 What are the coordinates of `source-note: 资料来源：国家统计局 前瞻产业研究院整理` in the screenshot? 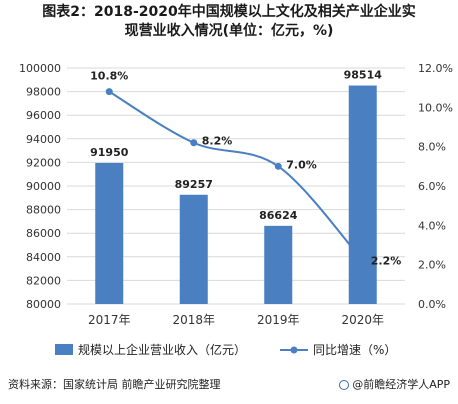 It's located at (114, 384).